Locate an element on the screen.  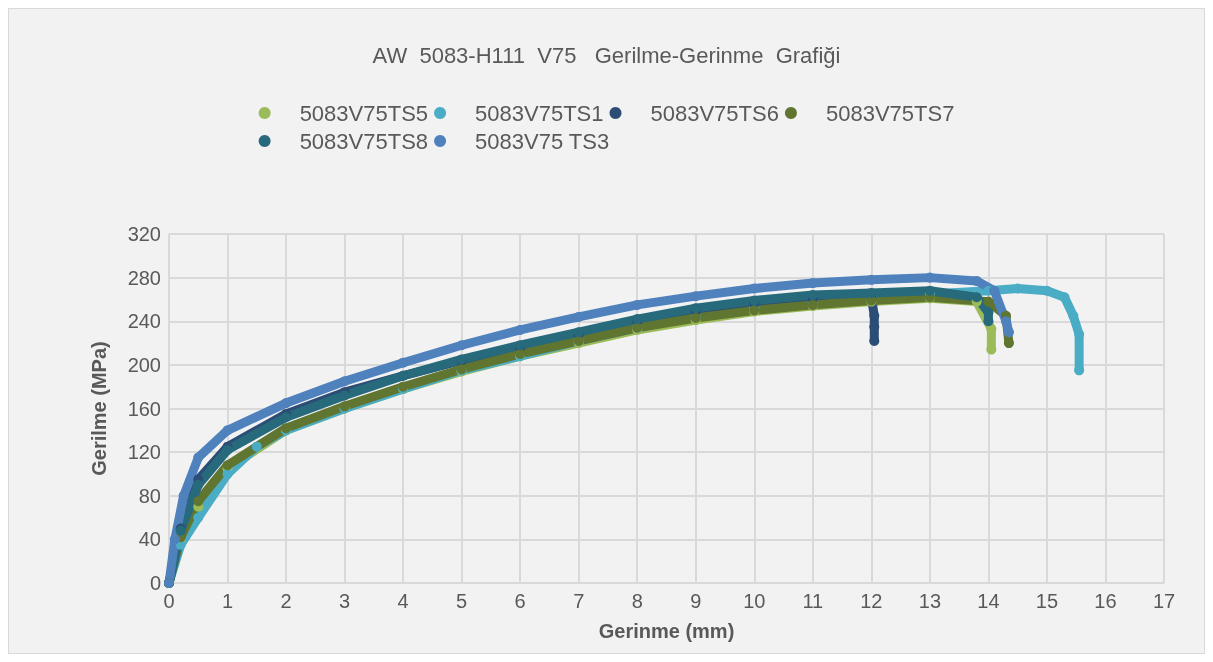
y-tick-label: 80 is located at coordinates (149, 495).